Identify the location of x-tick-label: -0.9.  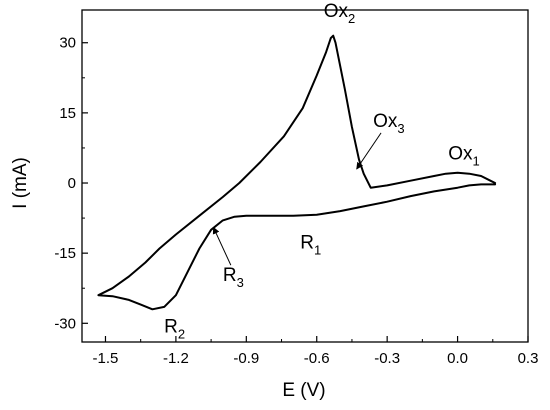
(246, 358).